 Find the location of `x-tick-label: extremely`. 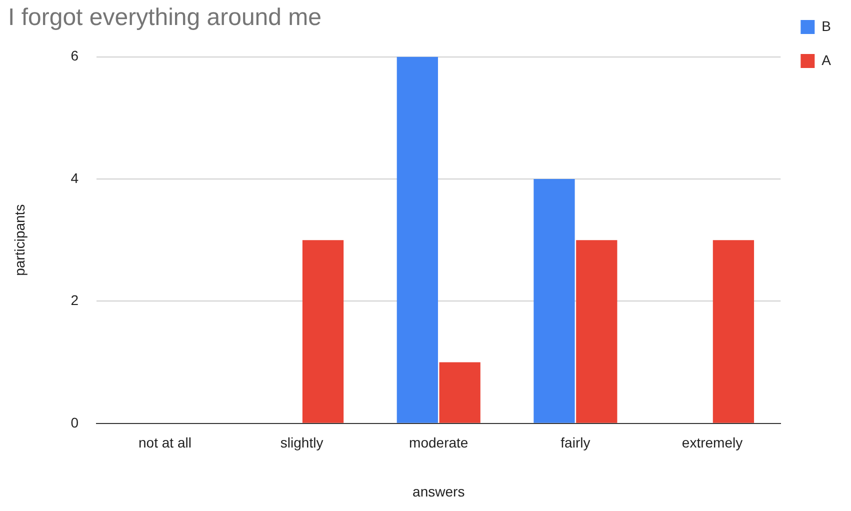

x-tick-label: extremely is located at coordinates (712, 442).